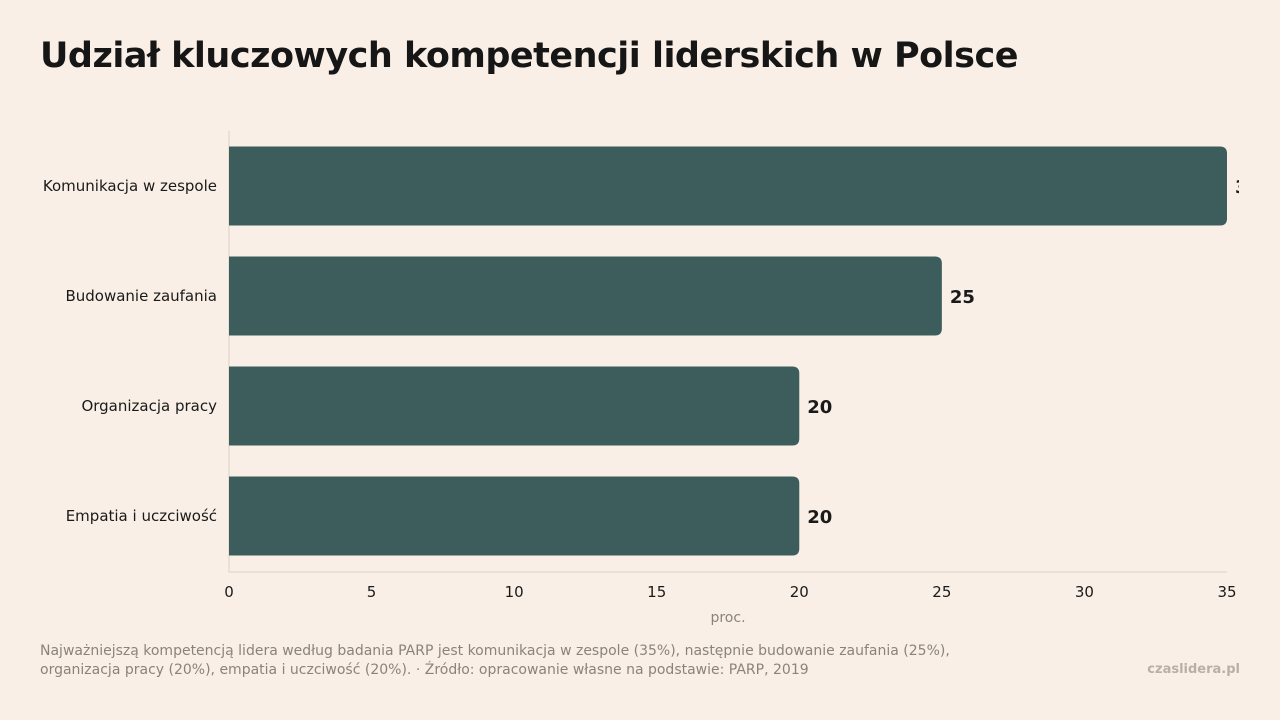 This screenshot has height=720, width=1280. Describe the element at coordinates (1084, 592) in the screenshot. I see `x-tick-label: 30` at that location.